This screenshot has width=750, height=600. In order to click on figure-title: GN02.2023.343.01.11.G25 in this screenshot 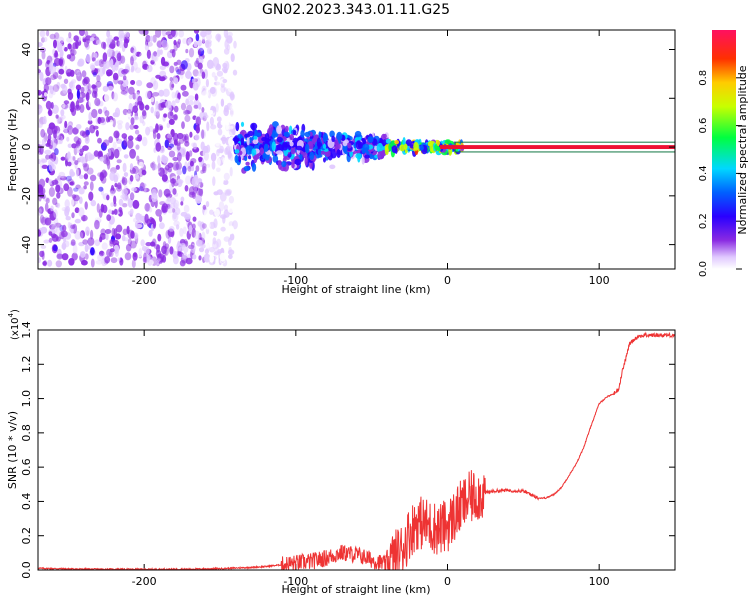, I will do `click(356, 10)`.